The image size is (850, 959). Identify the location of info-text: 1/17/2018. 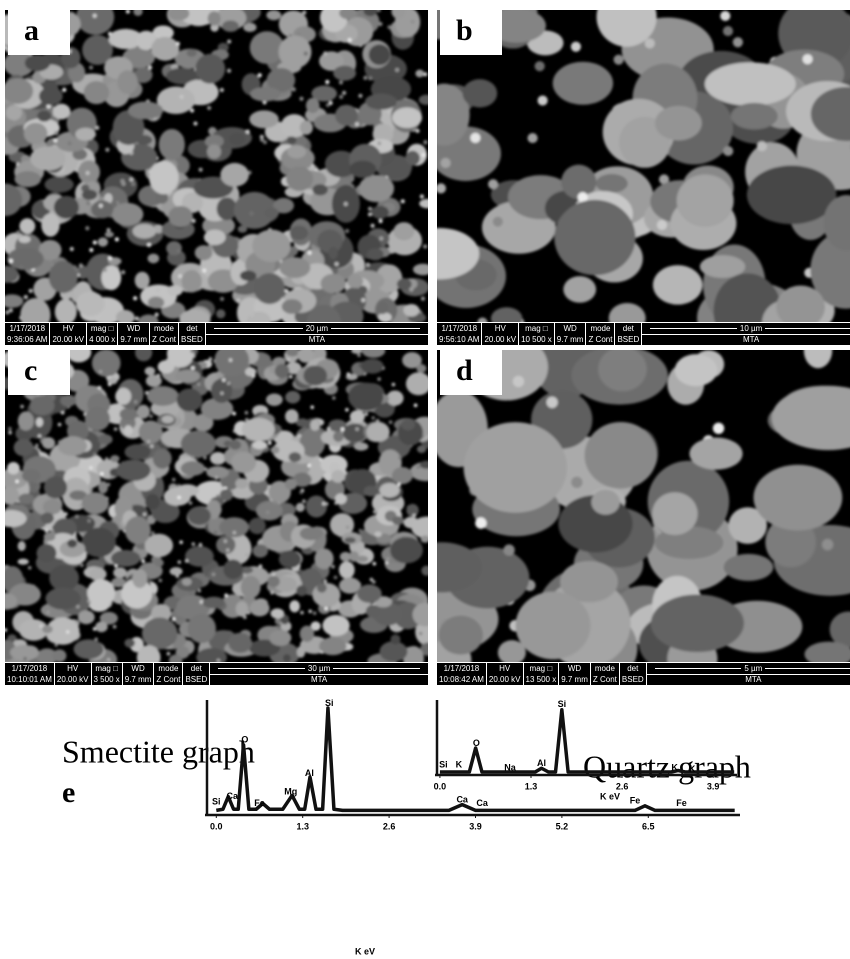
(459, 328).